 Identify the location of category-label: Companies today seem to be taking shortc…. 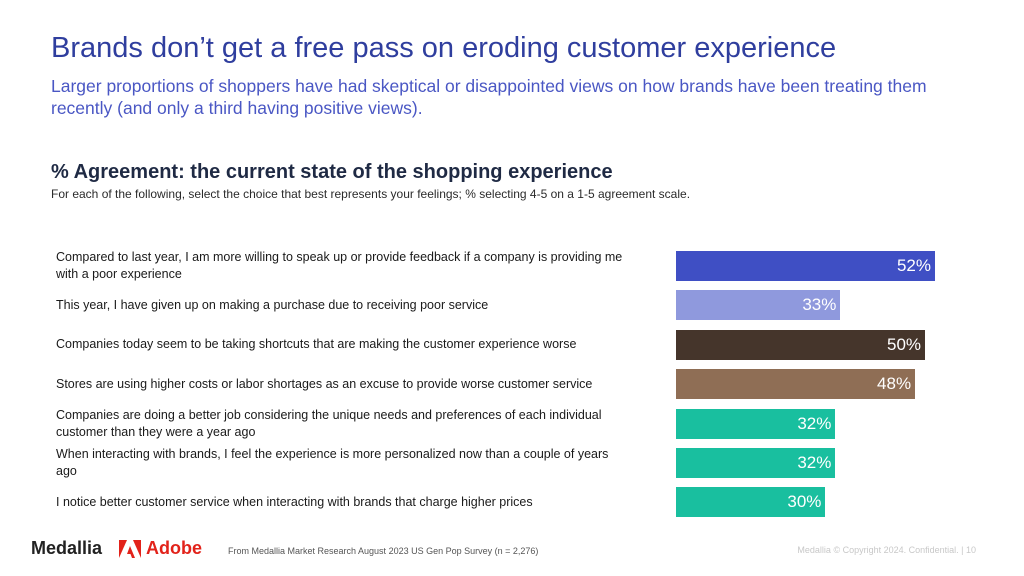
(316, 344).